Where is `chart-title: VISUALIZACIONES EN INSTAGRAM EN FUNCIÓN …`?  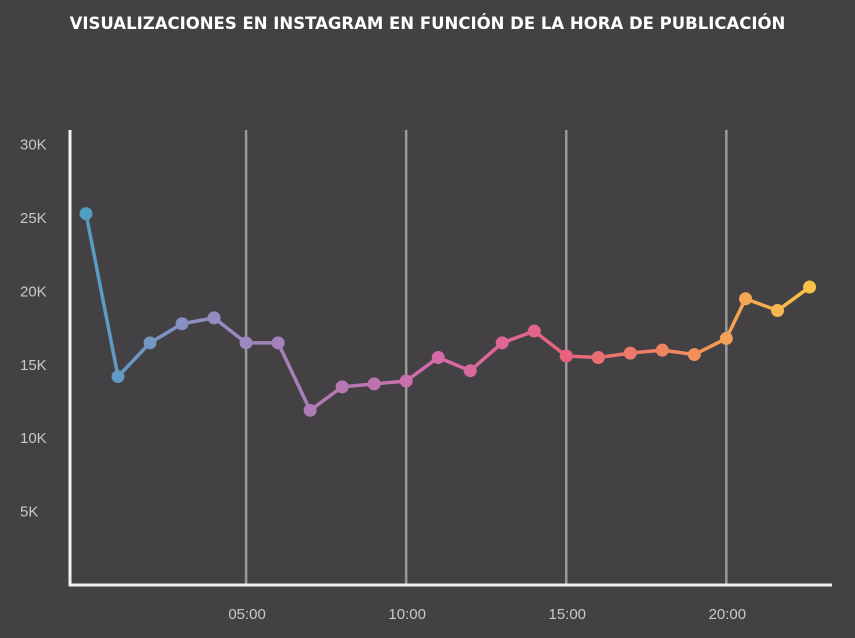 chart-title: VISUALIZACIONES EN INSTAGRAM EN FUNCIÓN … is located at coordinates (427, 23).